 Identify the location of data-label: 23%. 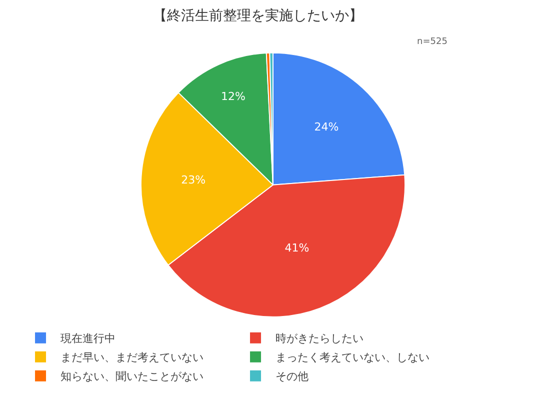
(193, 180).